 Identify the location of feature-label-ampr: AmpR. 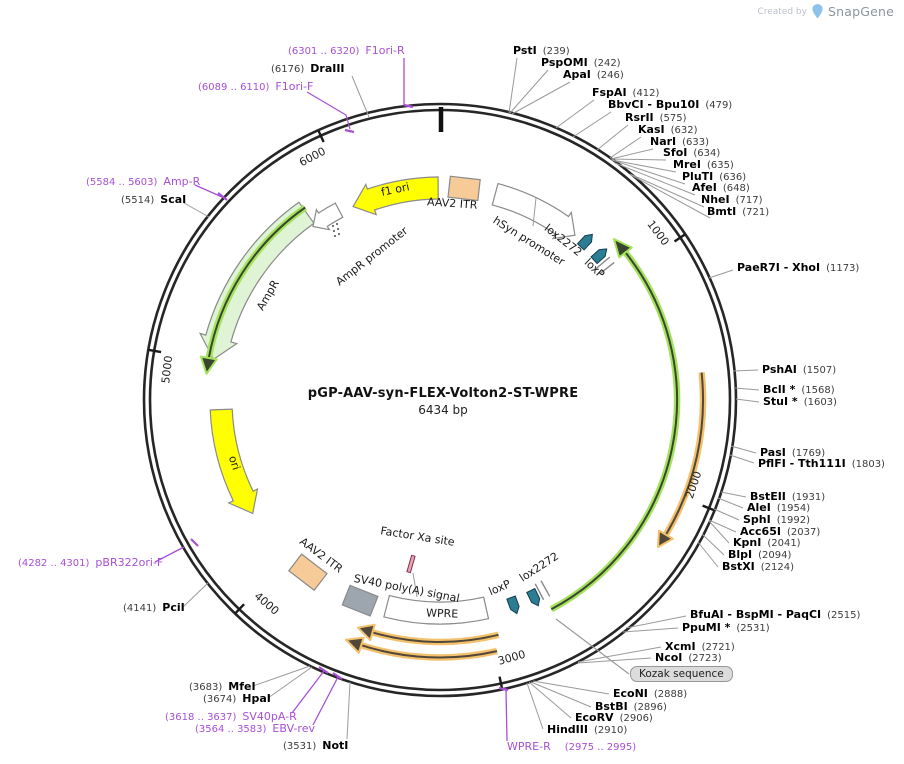
(268, 294).